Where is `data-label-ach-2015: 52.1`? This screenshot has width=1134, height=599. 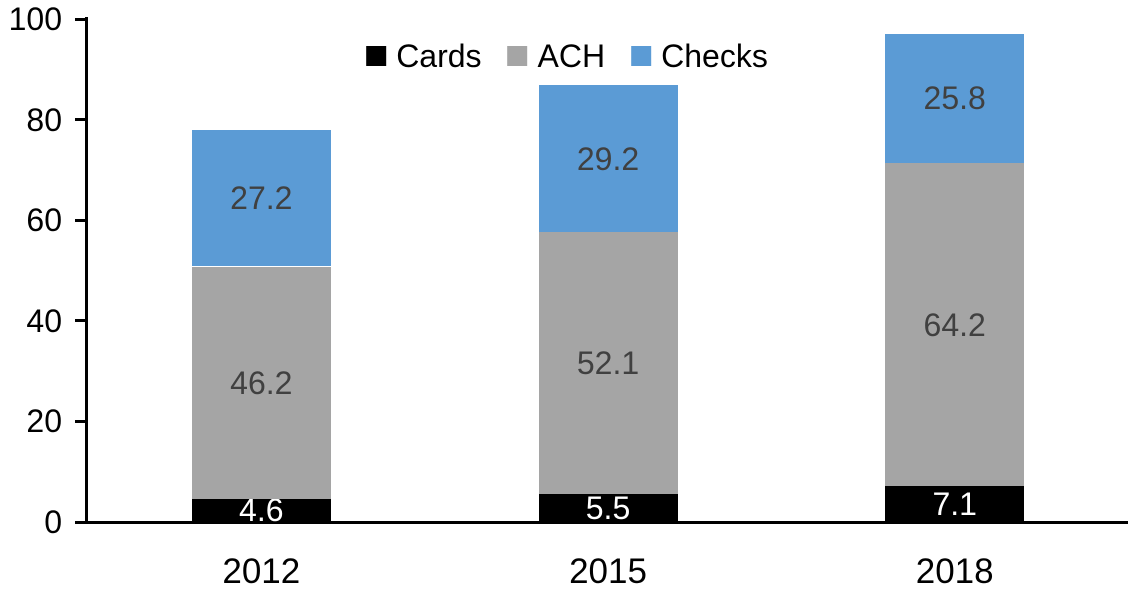
data-label-ach-2015: 52.1 is located at coordinates (608, 363).